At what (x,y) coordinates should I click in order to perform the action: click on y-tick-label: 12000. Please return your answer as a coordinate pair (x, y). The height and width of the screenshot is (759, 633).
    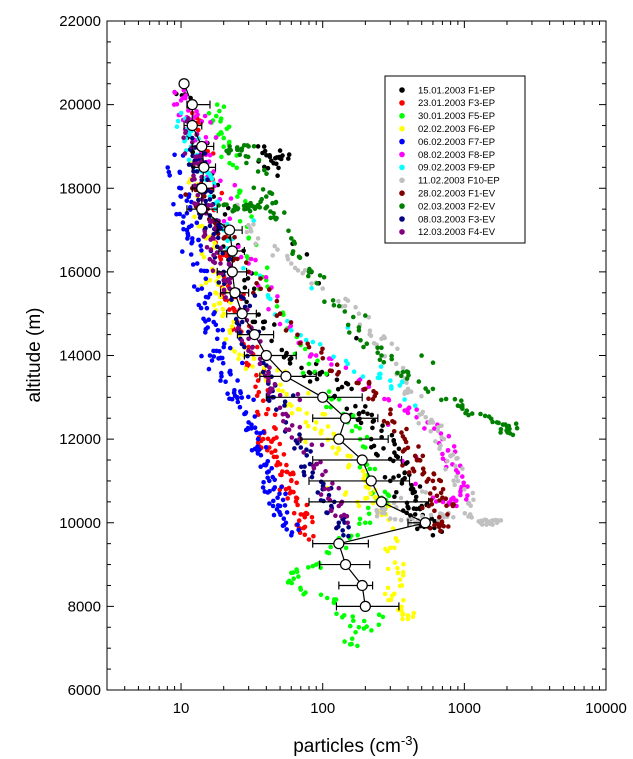
    Looking at the image, I should click on (80, 439).